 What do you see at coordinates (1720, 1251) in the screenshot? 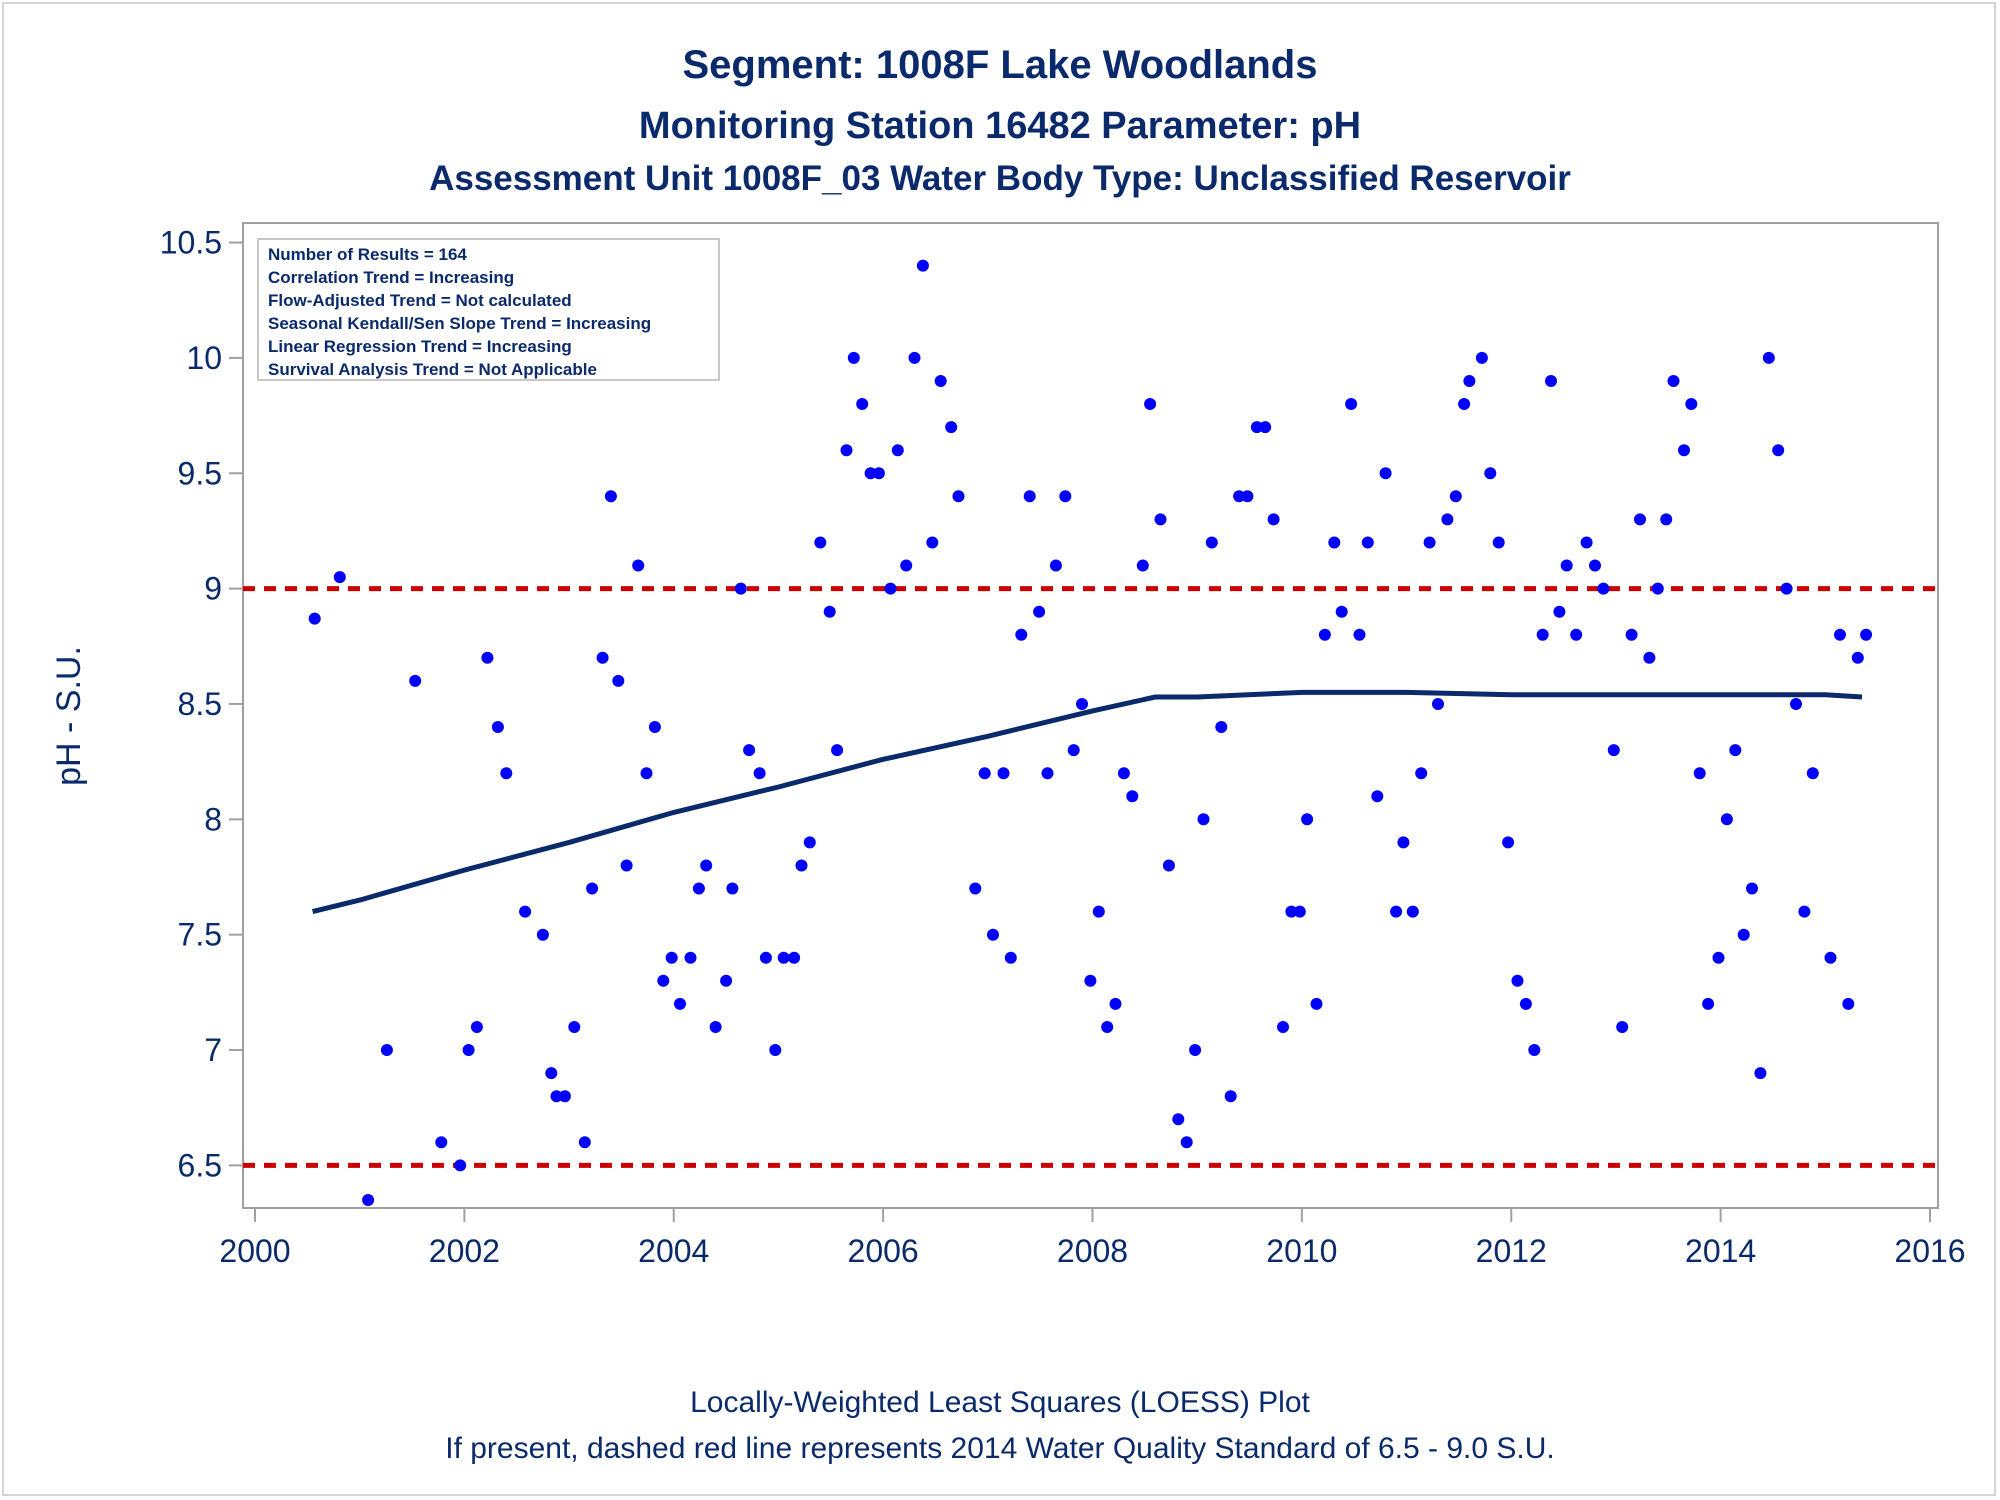
I see `x-tick-label: 2014` at bounding box center [1720, 1251].